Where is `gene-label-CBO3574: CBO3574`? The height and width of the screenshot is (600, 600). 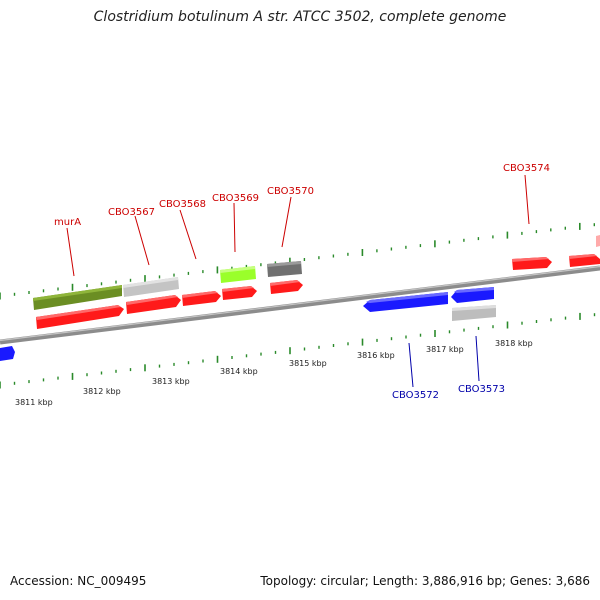 gene-label-CBO3574: CBO3574 is located at coordinates (526, 168).